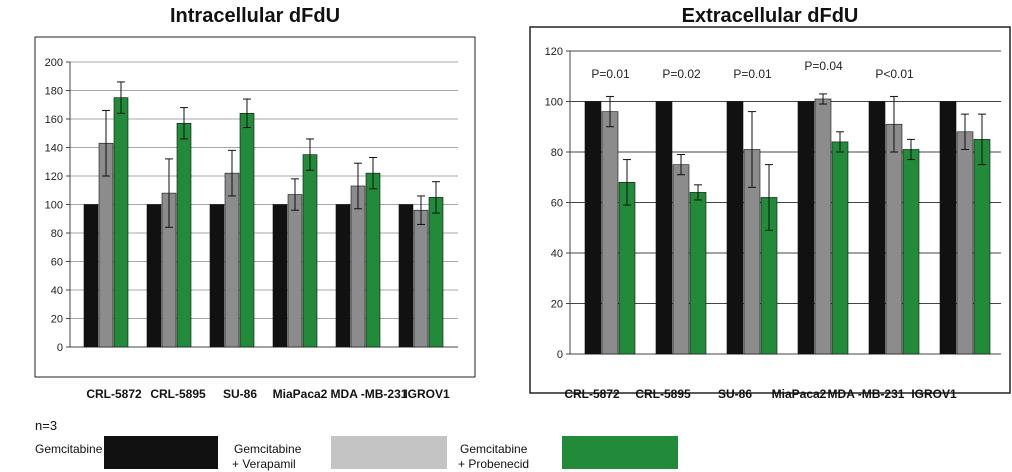  What do you see at coordinates (554, 103) in the screenshot?
I see `extracellular-ytick-label: 100` at bounding box center [554, 103].